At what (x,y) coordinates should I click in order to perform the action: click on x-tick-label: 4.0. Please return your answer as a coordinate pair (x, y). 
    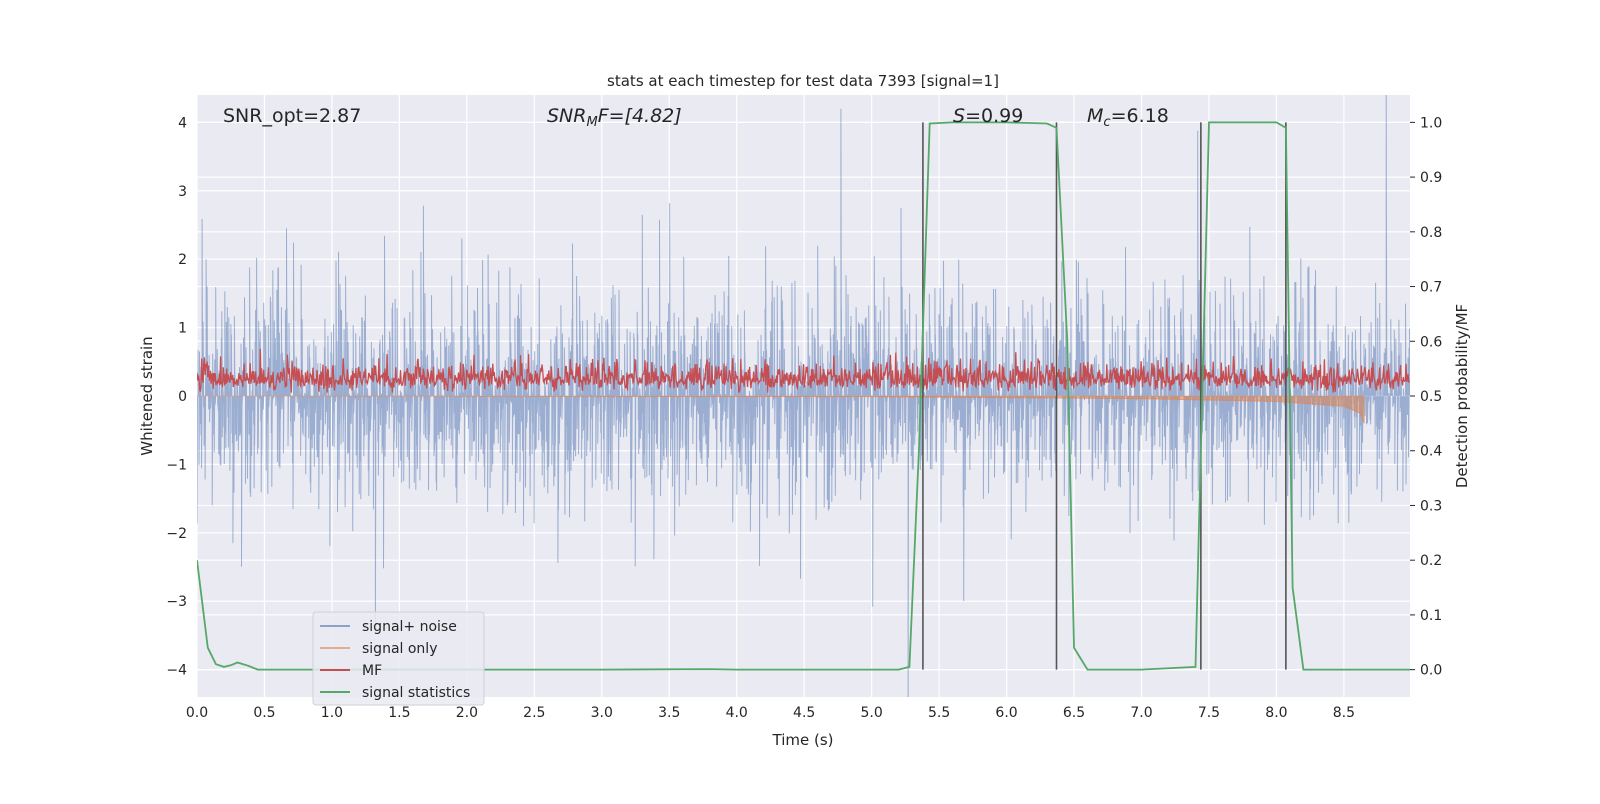
    Looking at the image, I should click on (737, 713).